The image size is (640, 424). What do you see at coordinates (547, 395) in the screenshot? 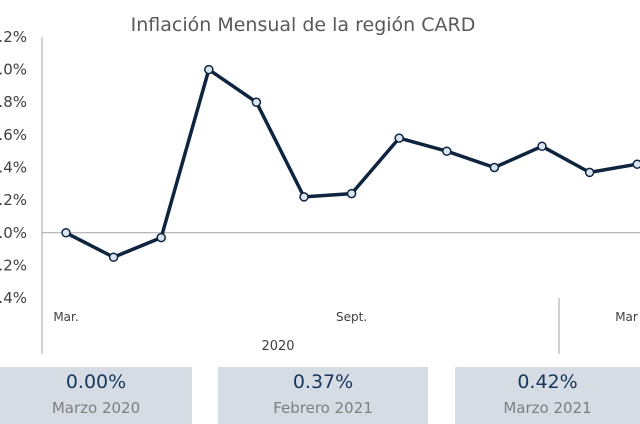
I see `kpi-box-marzo-2021: 0.42% Marzo 2021` at bounding box center [547, 395].